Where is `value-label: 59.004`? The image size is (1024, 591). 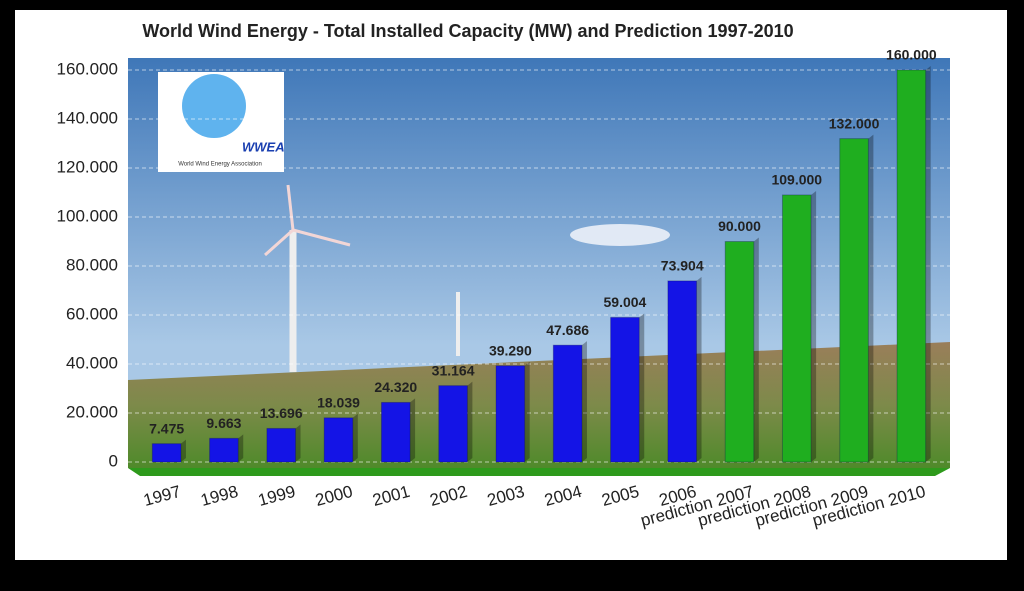 value-label: 59.004 is located at coordinates (625, 302).